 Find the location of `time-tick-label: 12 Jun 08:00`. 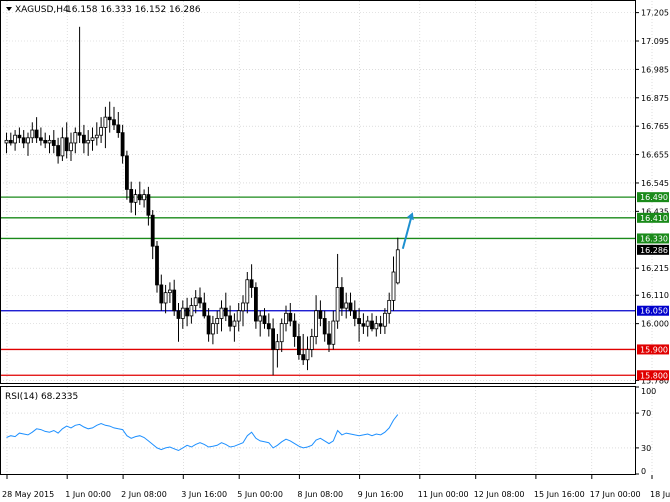

time-tick-label: 12 Jun 08:00 is located at coordinates (499, 494).